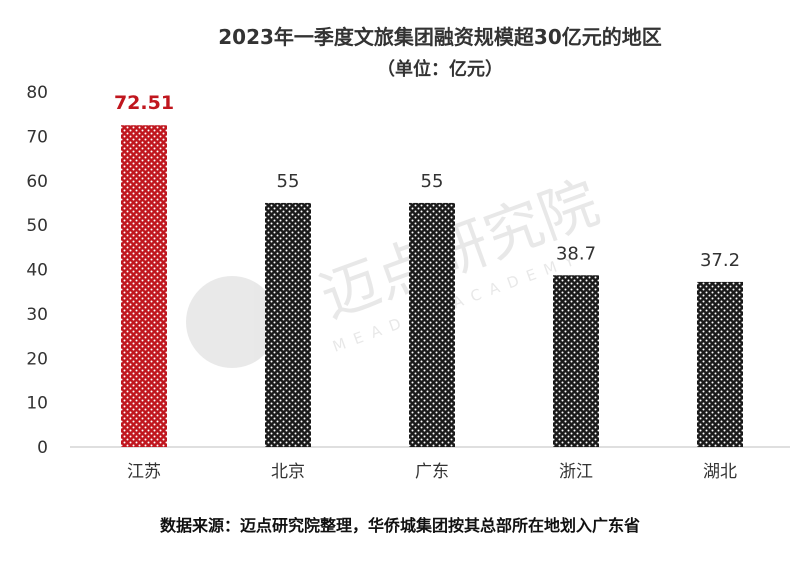 The image size is (800, 565). Describe the element at coordinates (440, 69) in the screenshot. I see `chart-subtitle: （单位：亿元）` at that location.